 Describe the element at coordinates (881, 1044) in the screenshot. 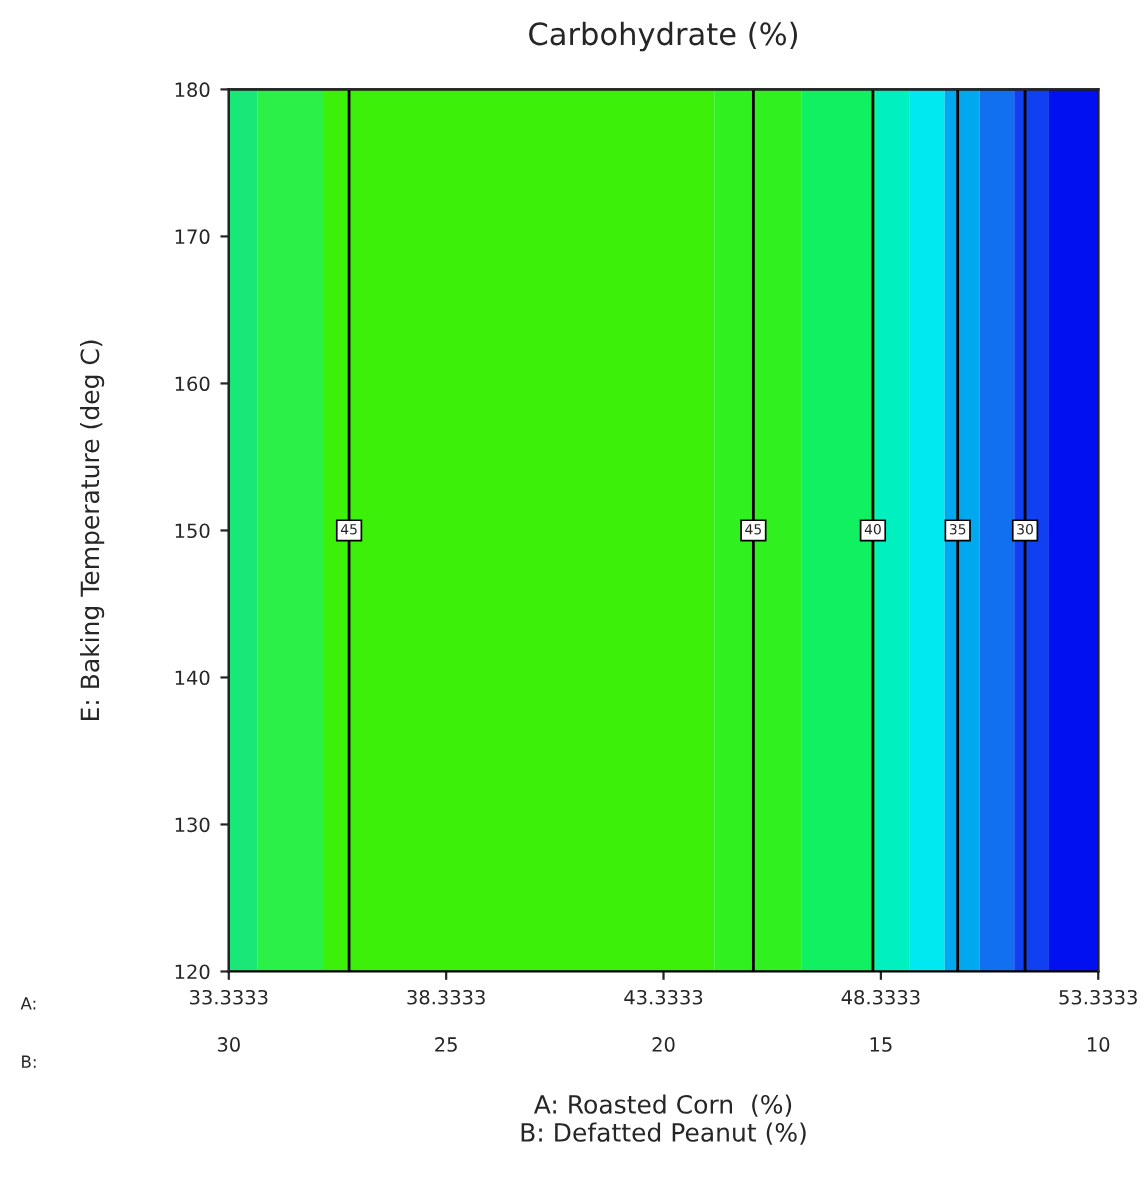

I see `x2-tick-label: 15` at that location.